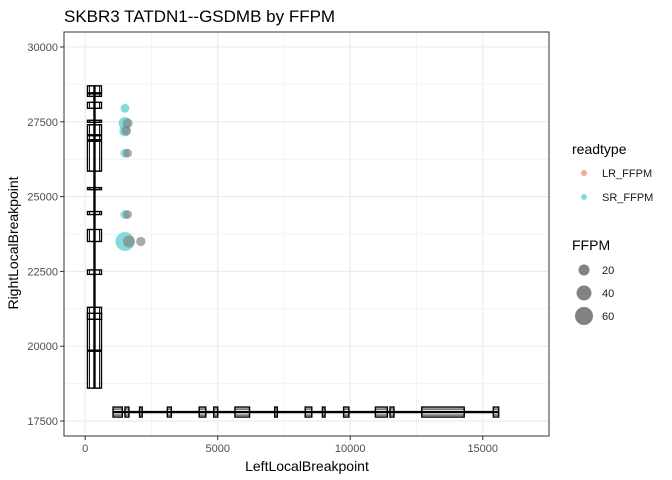 The image size is (672, 480). Describe the element at coordinates (42, 48) in the screenshot. I see `y-tick-label: 30000` at that location.